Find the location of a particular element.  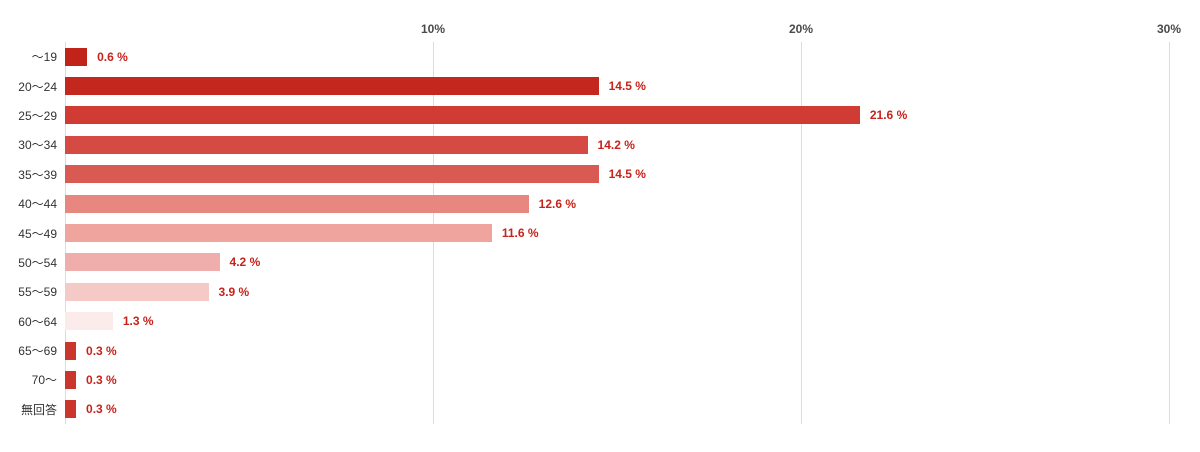

chart-row: 40～44 12.6 % is located at coordinates (584, 203).